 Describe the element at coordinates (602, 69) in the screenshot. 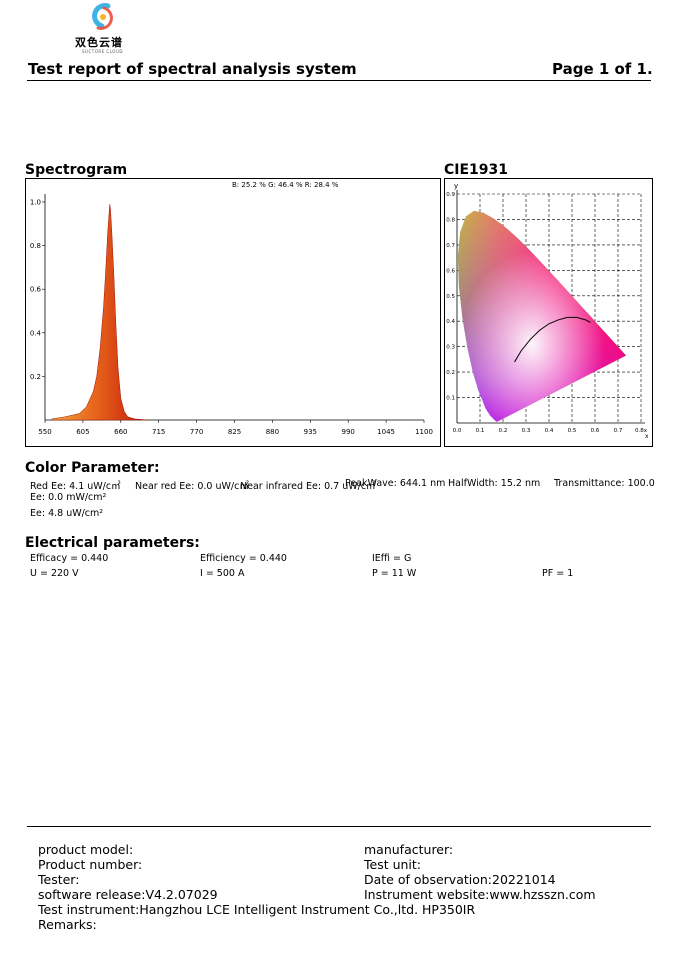

I see `page-number: Page 1 of 1.` at that location.